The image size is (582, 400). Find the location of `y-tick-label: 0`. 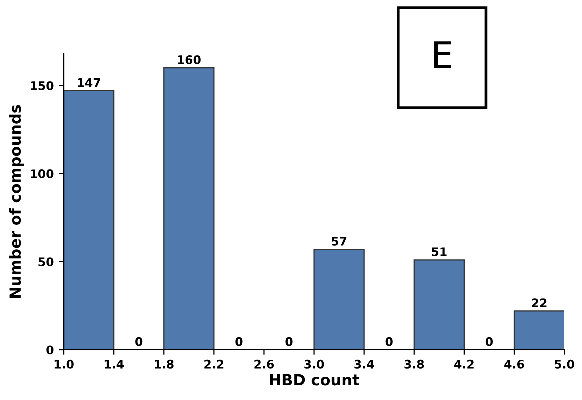

y-tick-label: 0 is located at coordinates (50, 350).